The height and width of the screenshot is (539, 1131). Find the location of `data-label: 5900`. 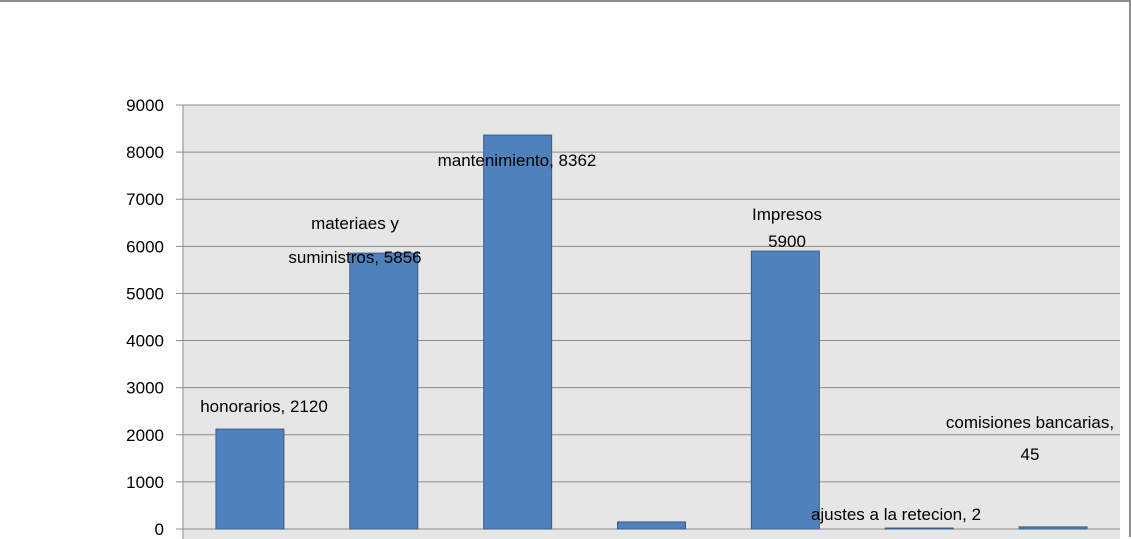

data-label: 5900 is located at coordinates (787, 241).